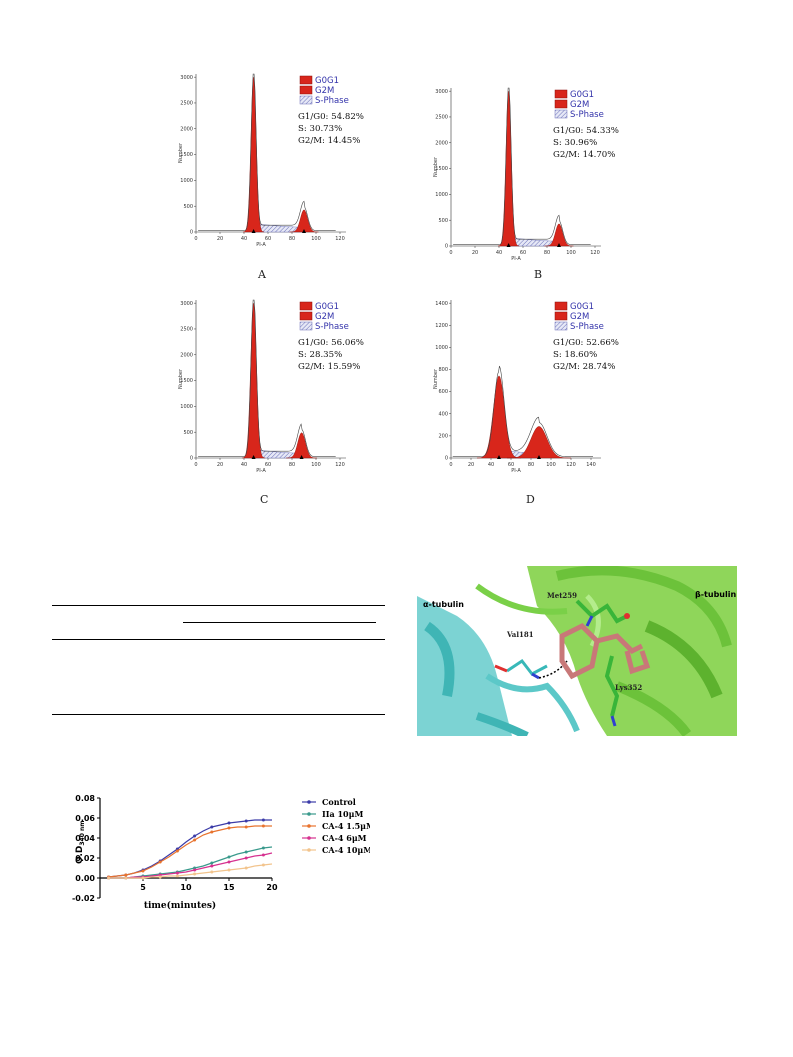 This screenshot has height=1057, width=793. Describe the element at coordinates (441, 195) in the screenshot. I see `flow-y-tick: 1000` at that location.